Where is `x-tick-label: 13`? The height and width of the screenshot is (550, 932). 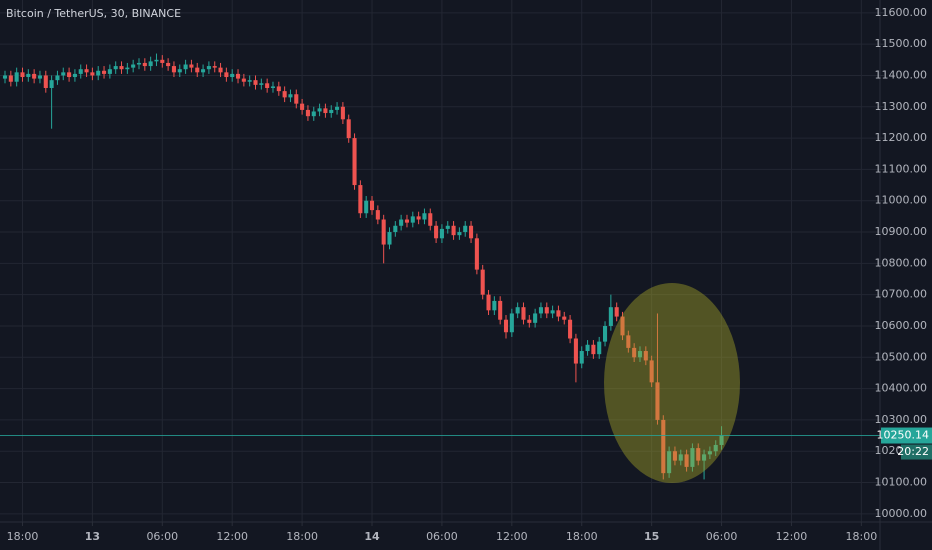
x-tick-label: 13 is located at coordinates (92, 536).